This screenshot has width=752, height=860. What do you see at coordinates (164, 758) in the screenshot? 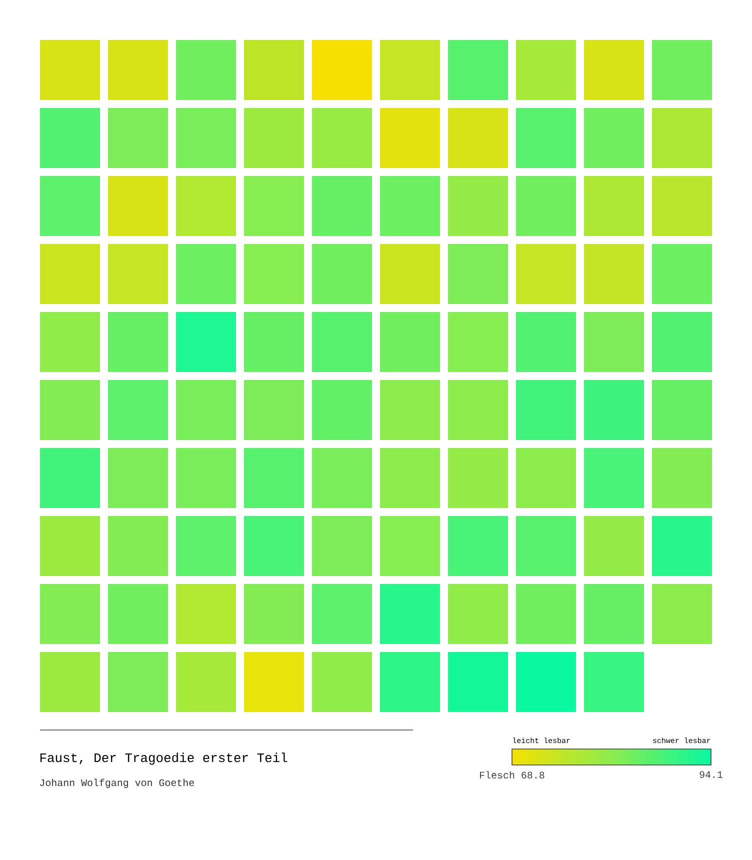
I see `text: Faust, Der Tragoedie erster Teil` at bounding box center [164, 758].